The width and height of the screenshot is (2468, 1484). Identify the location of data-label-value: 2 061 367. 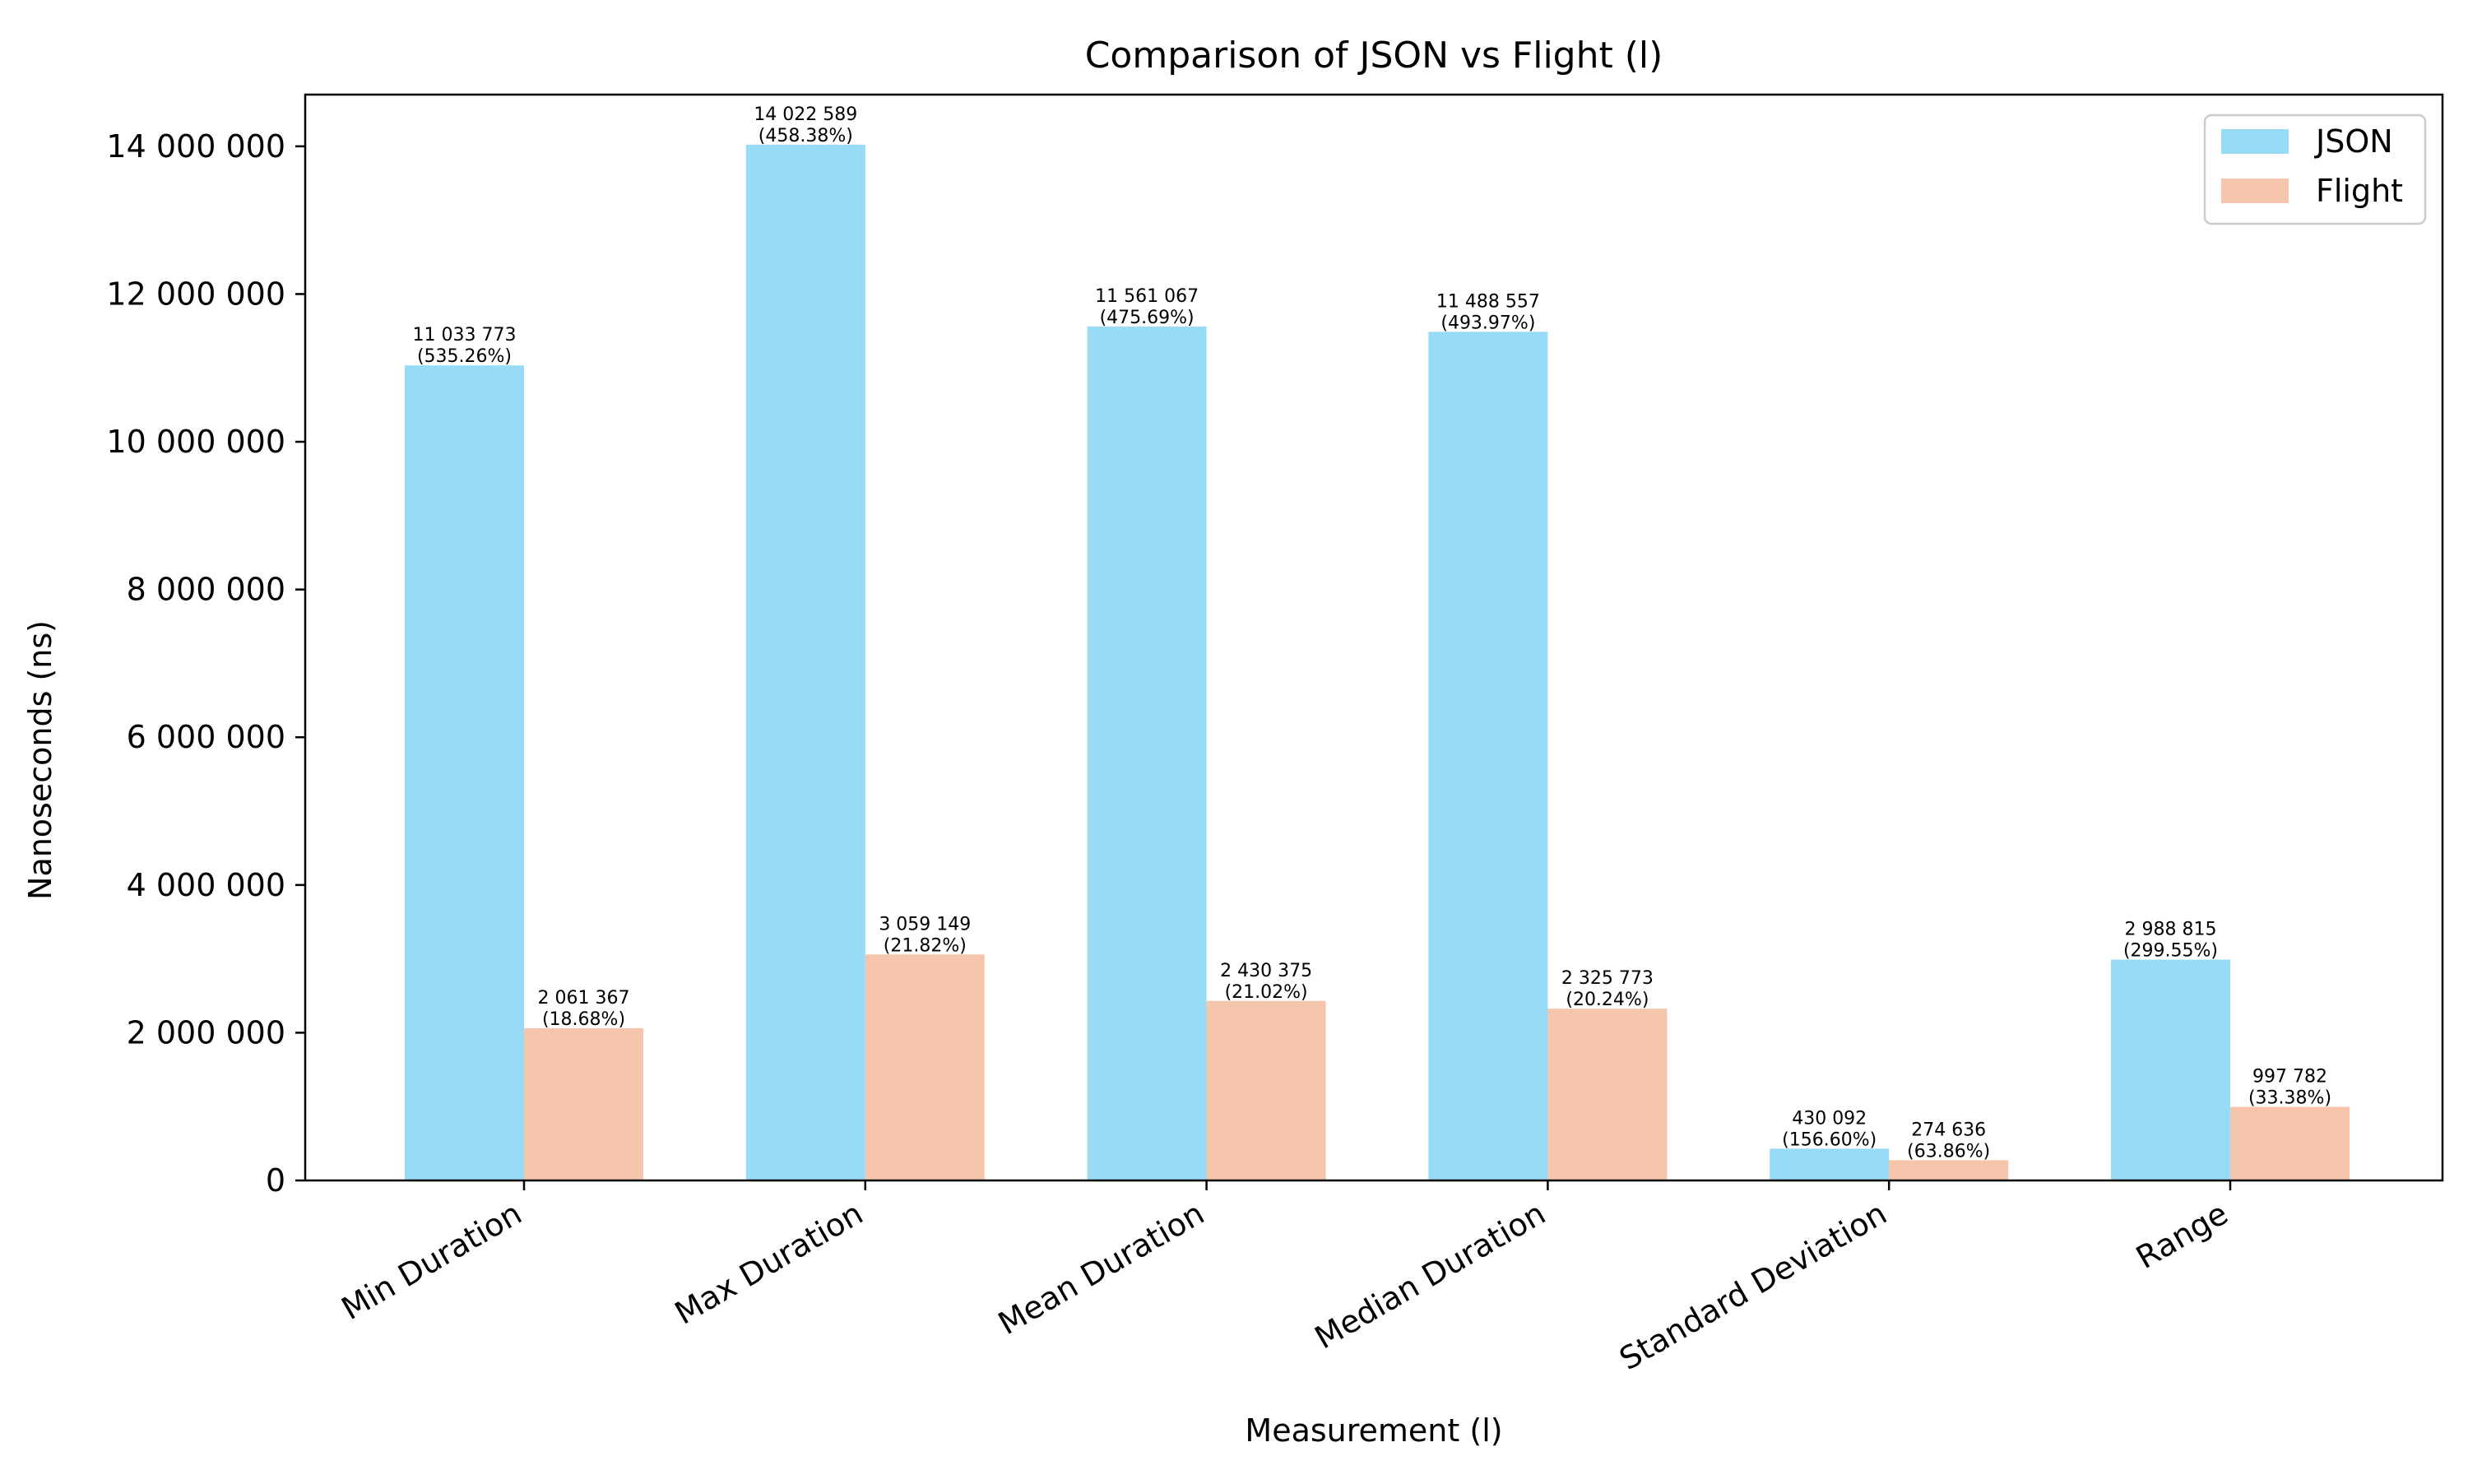
(584, 998).